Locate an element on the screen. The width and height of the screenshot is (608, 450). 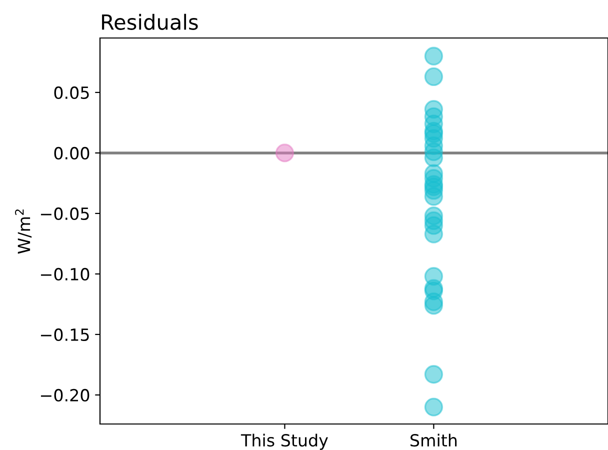
y-tick-label: −0.15 is located at coordinates (64, 335).